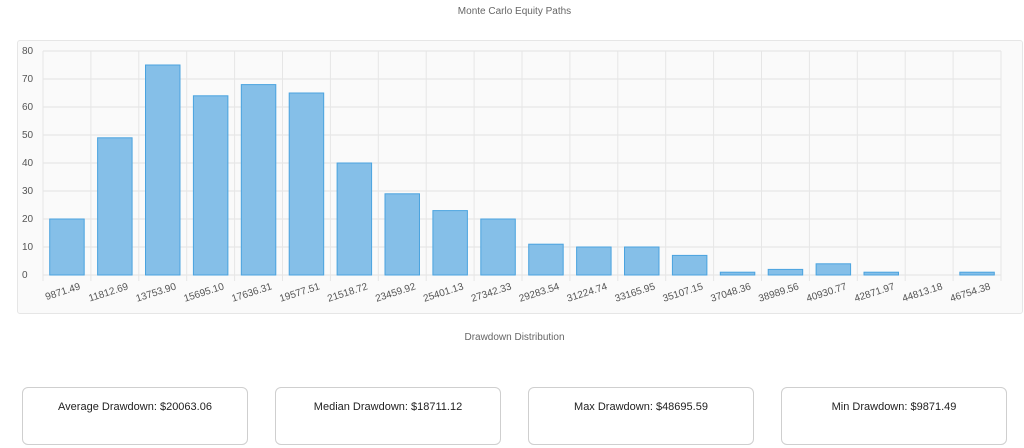 The height and width of the screenshot is (448, 1024). What do you see at coordinates (443, 292) in the screenshot?
I see `x-tick-label: 25401.13` at bounding box center [443, 292].